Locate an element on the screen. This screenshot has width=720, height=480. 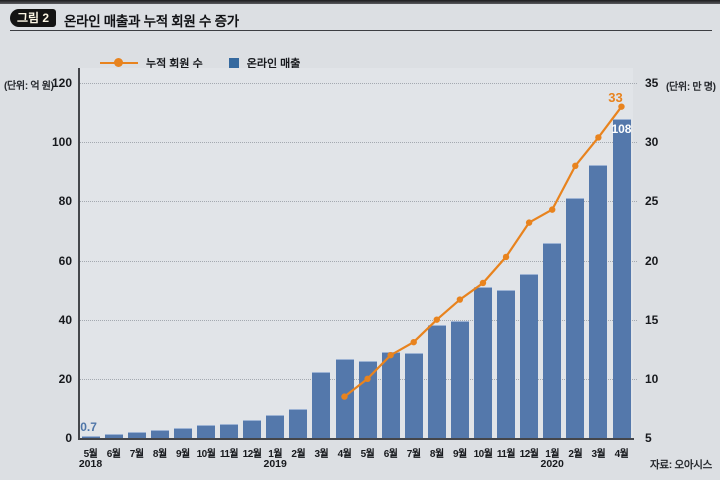
top-border is located at coordinates (360, 2).